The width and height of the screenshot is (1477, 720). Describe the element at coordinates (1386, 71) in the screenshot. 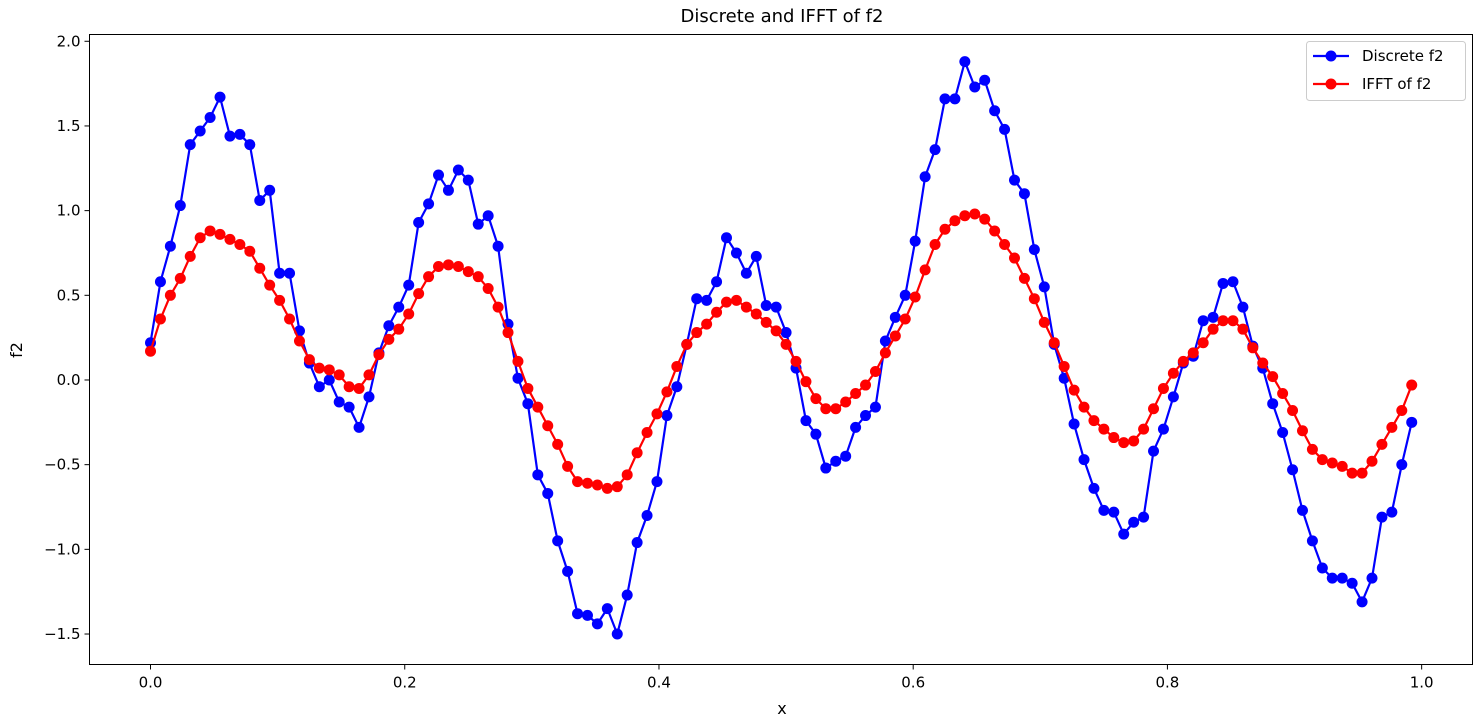

I see `legend: Discrete f2 IFFT of f2` at that location.